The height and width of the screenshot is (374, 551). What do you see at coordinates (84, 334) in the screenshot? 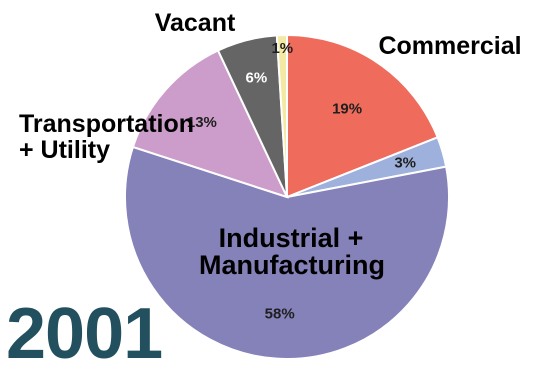
I see `year-title: 2001` at bounding box center [84, 334].